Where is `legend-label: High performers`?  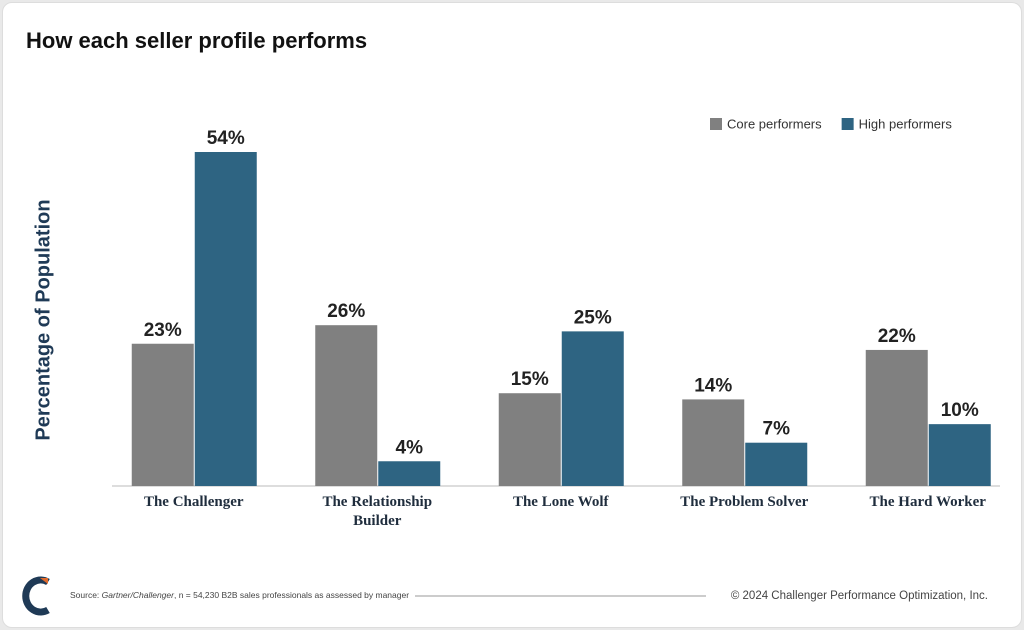
legend-label: High performers is located at coordinates (906, 123).